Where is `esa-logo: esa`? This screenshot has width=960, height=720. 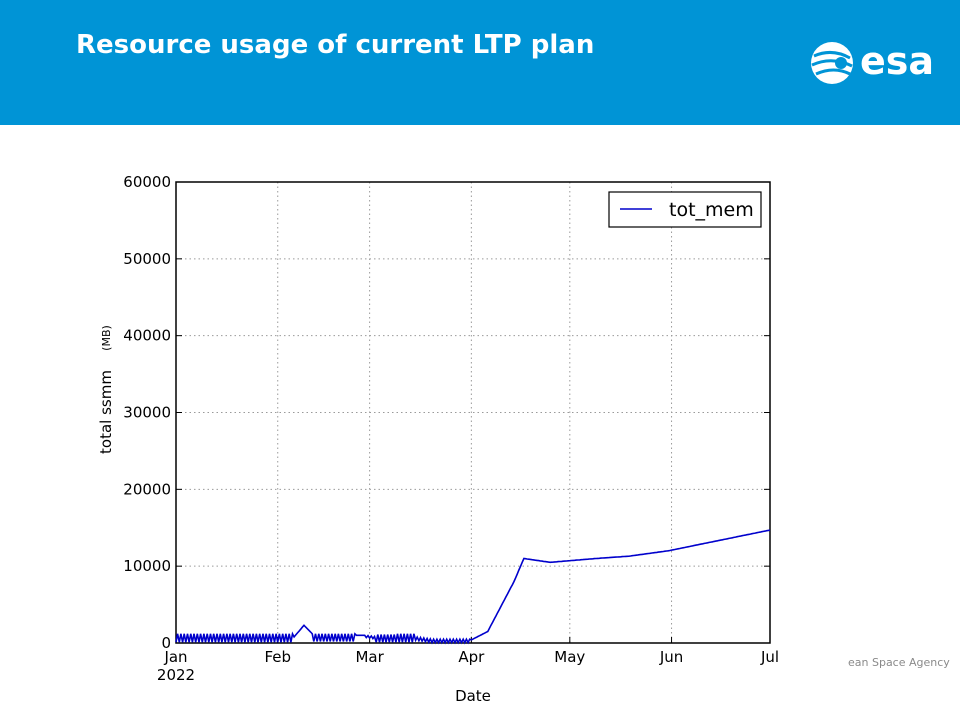 esa-logo: esa is located at coordinates (874, 63).